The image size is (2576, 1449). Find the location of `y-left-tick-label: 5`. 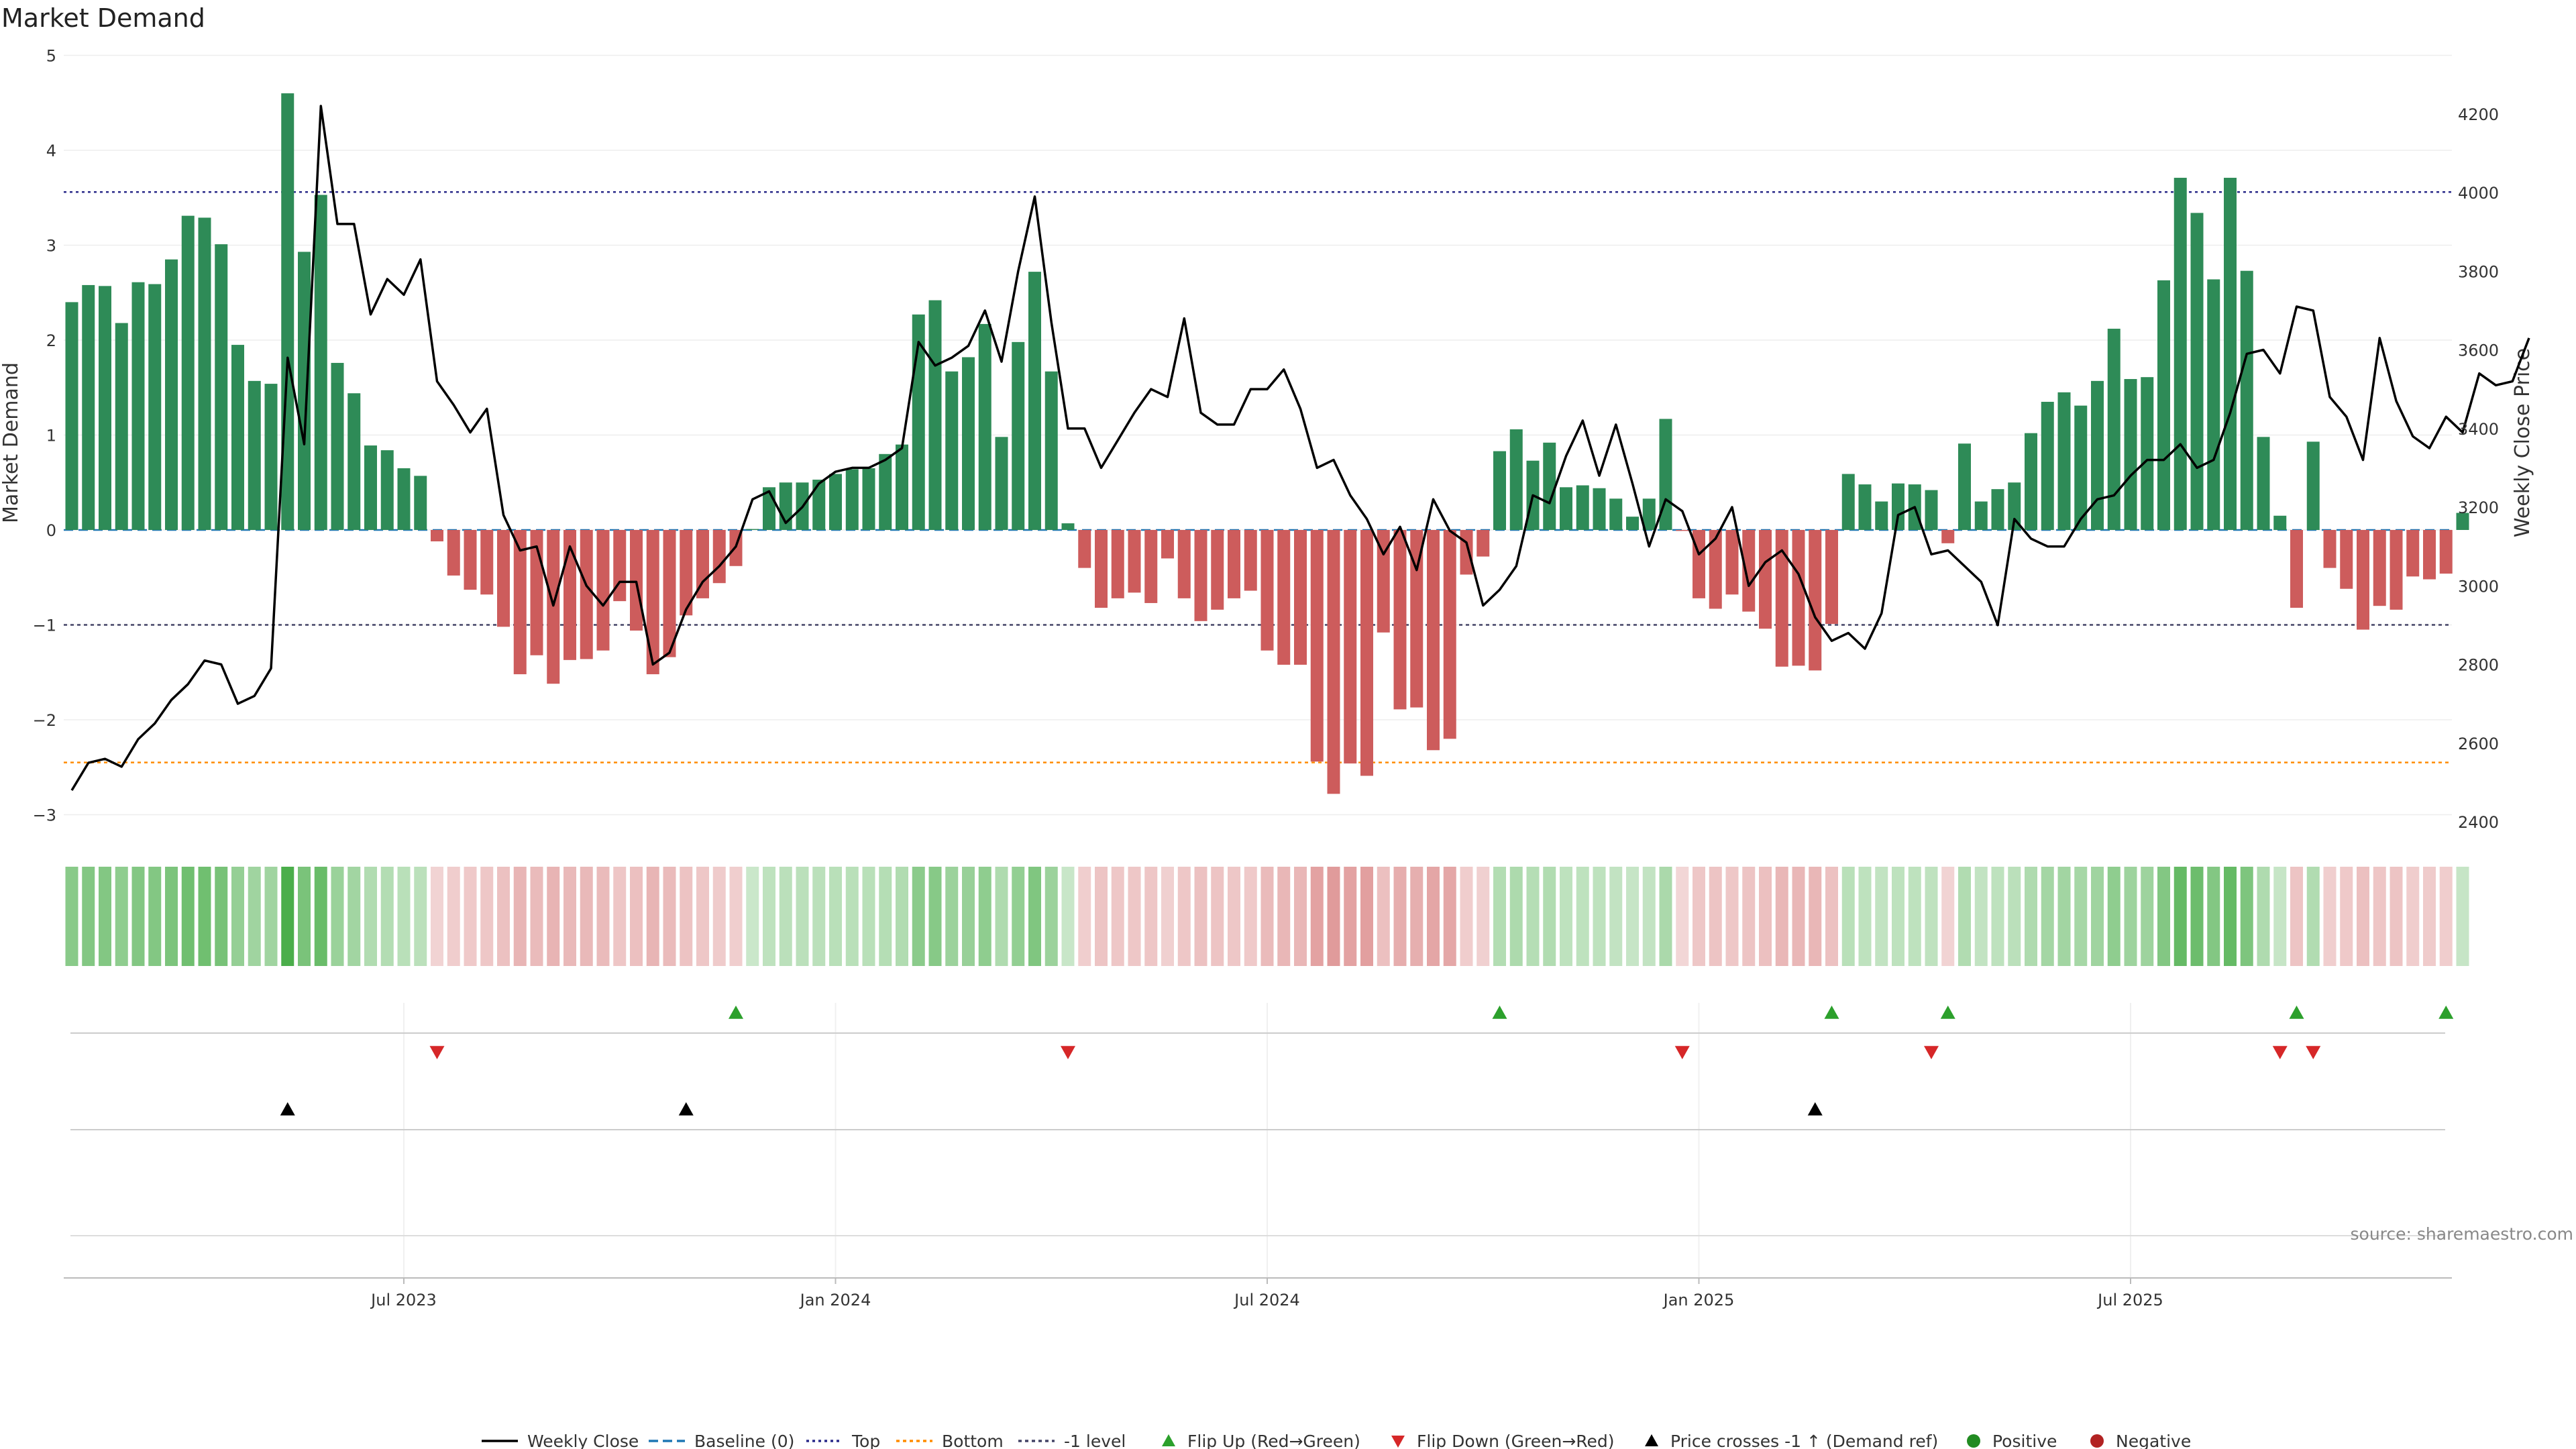

y-left-tick-label: 5 is located at coordinates (51, 56).